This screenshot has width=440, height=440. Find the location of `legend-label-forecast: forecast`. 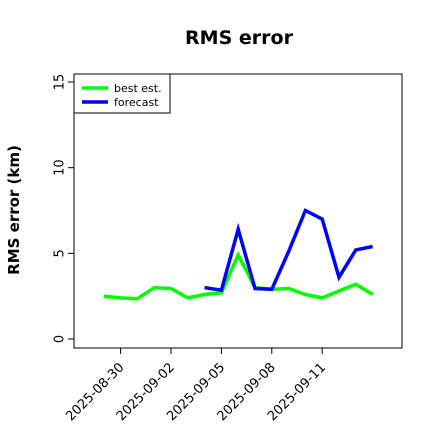

legend-label-forecast: forecast is located at coordinates (136, 102).